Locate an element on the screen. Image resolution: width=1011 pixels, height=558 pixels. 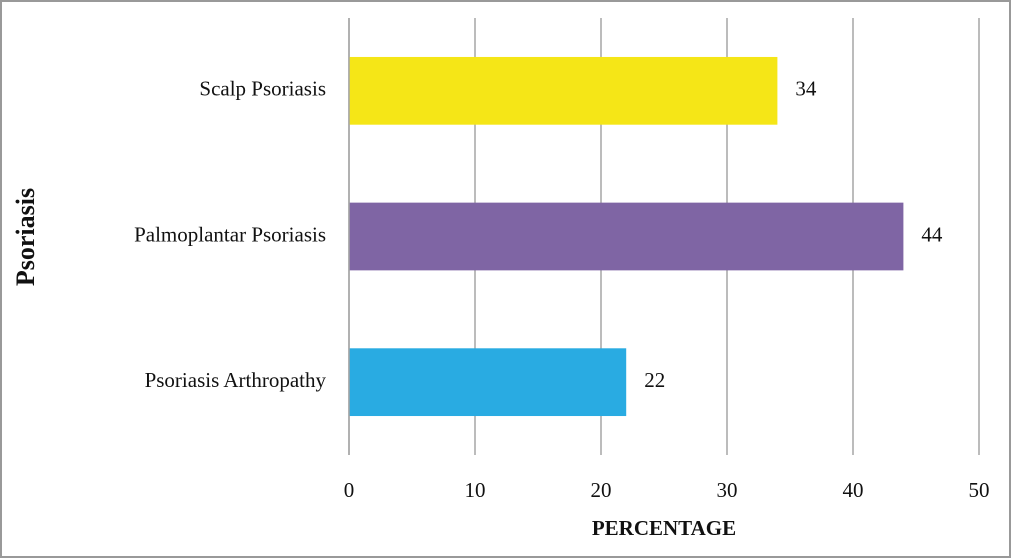
data-label: 22 is located at coordinates (654, 380).